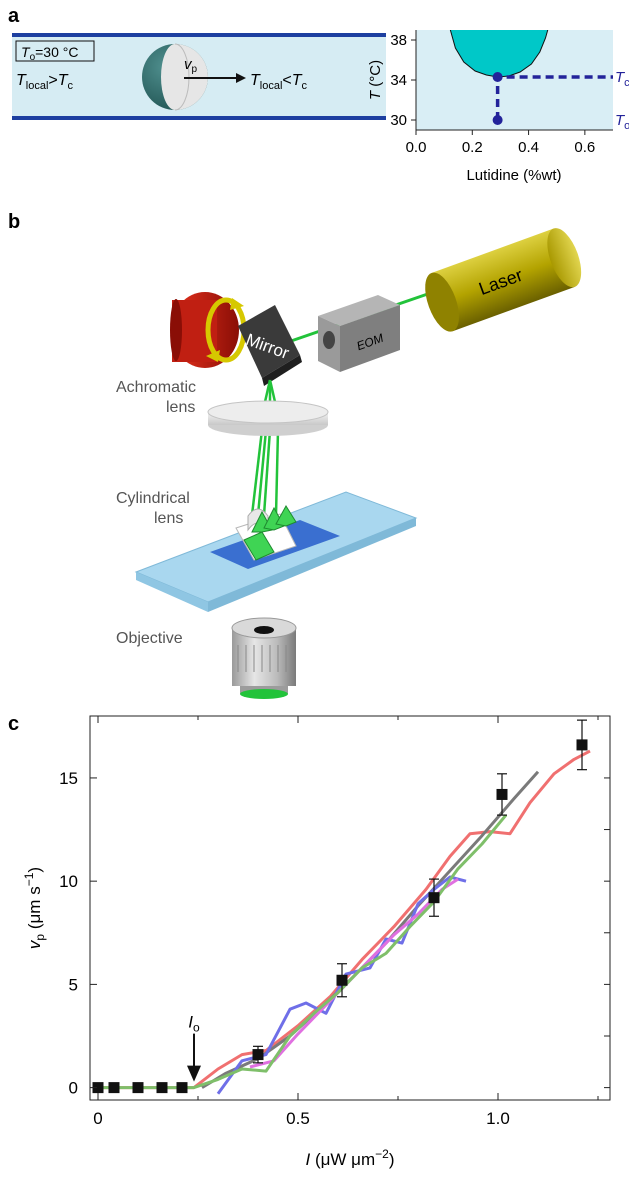  What do you see at coordinates (265, 447) in the screenshot?
I see `scanned-beams` at bounding box center [265, 447].